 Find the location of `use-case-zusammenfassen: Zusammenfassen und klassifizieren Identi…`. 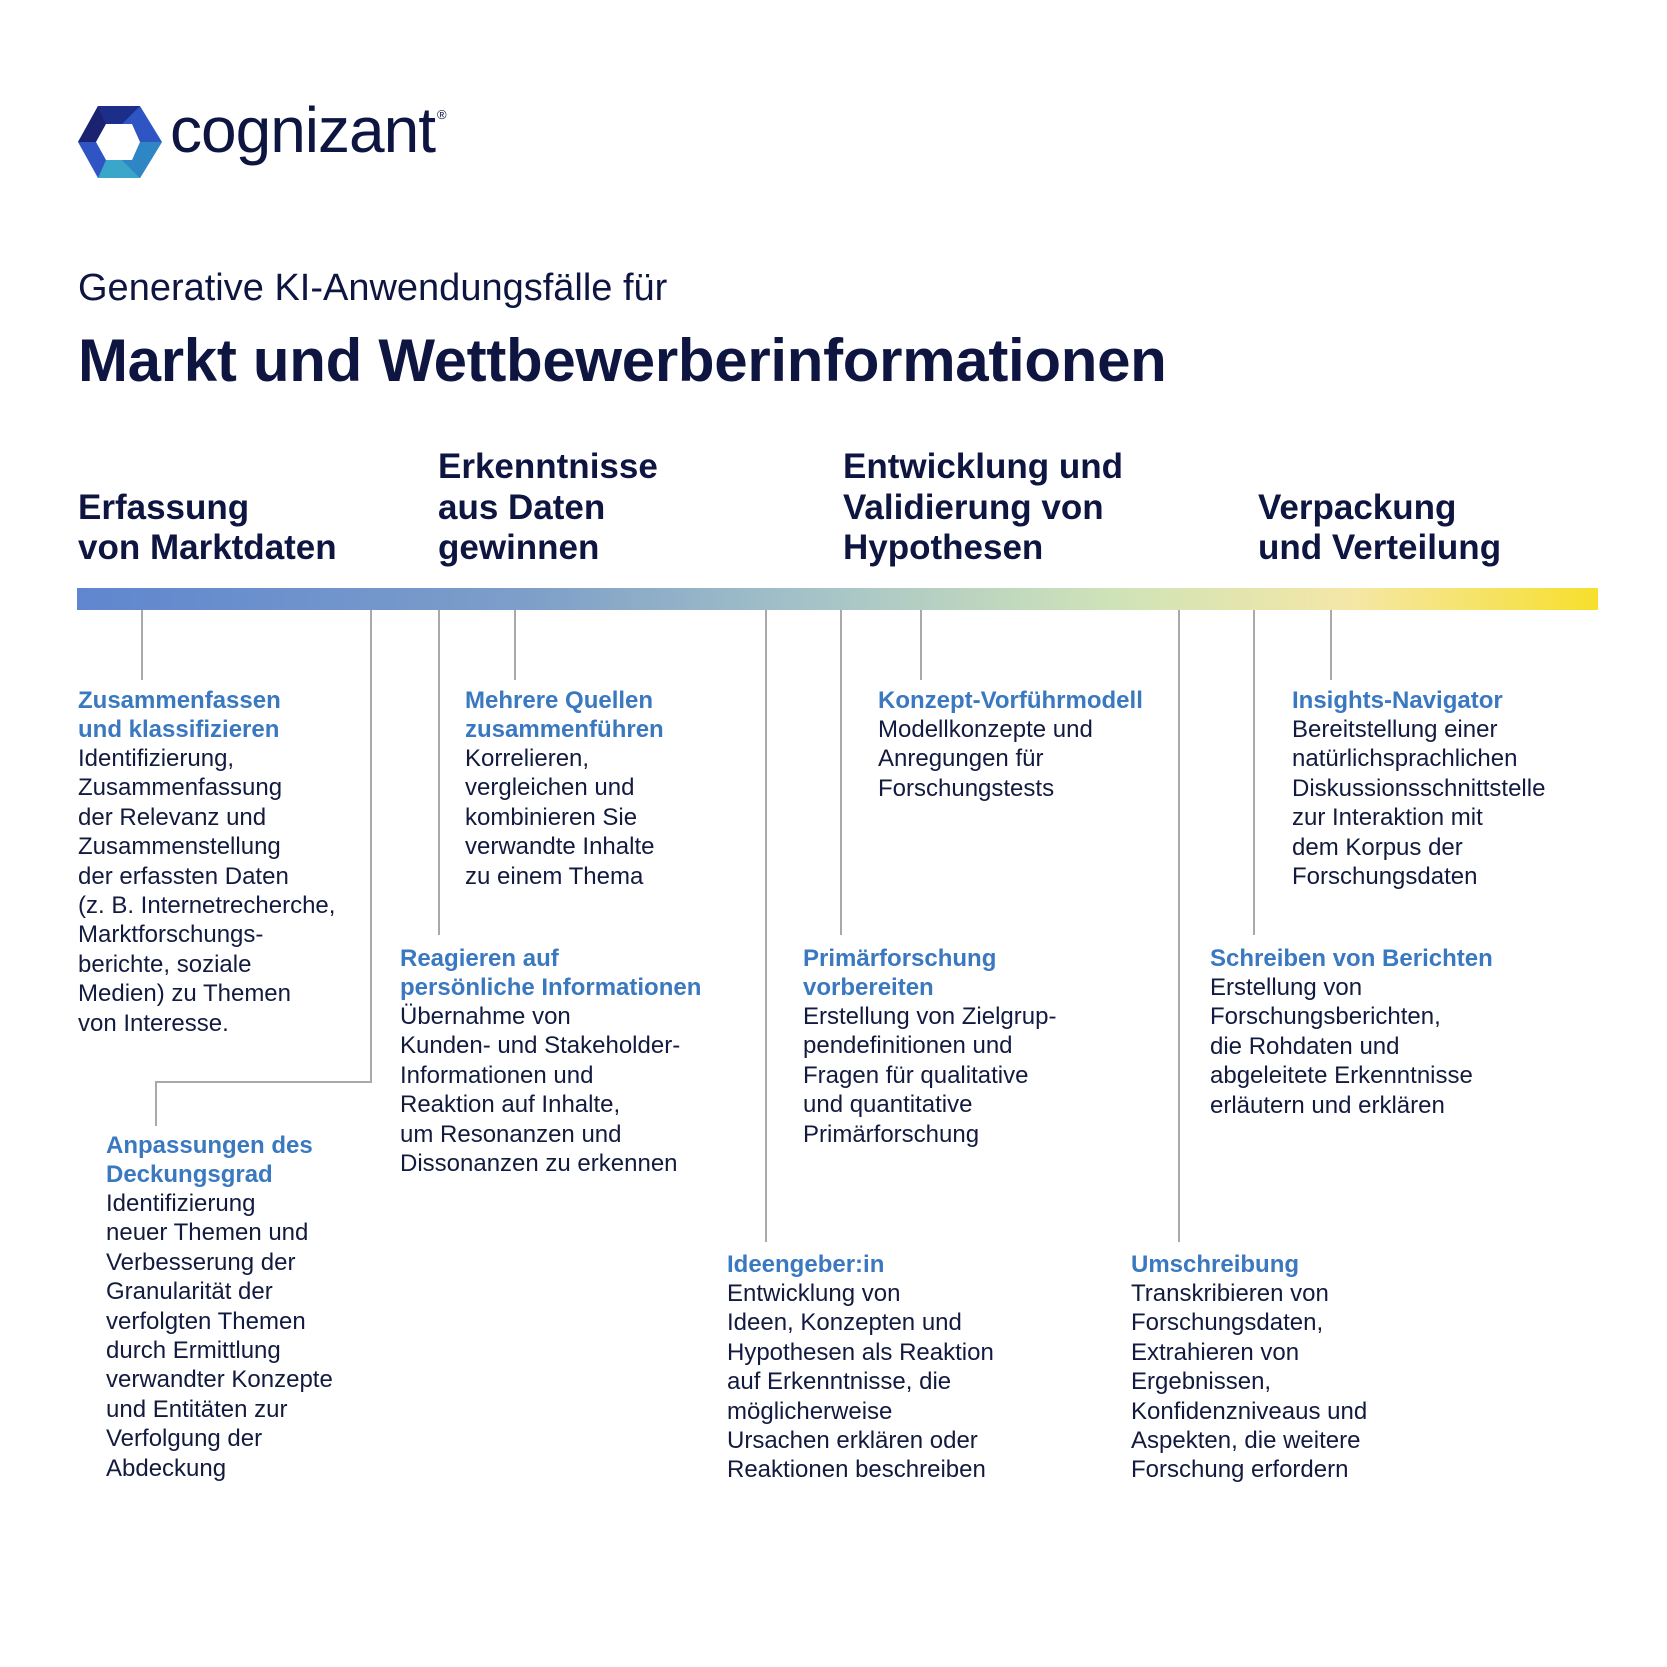

use-case-zusammenfassen: Zusammenfassen und klassifizieren Identi… is located at coordinates (206, 862).